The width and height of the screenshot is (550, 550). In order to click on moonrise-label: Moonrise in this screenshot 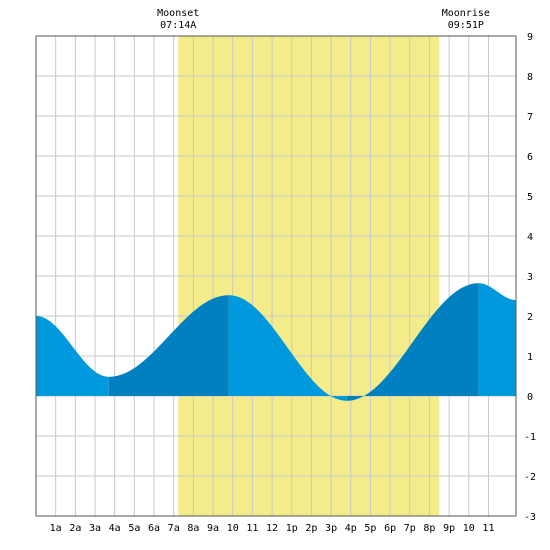, I will do `click(466, 13)`.